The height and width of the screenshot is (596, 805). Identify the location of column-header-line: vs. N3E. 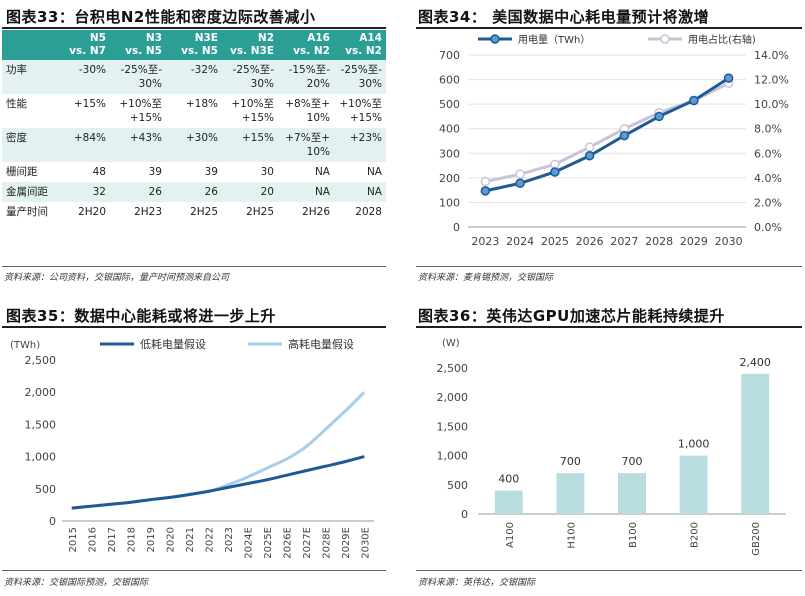
(251, 51).